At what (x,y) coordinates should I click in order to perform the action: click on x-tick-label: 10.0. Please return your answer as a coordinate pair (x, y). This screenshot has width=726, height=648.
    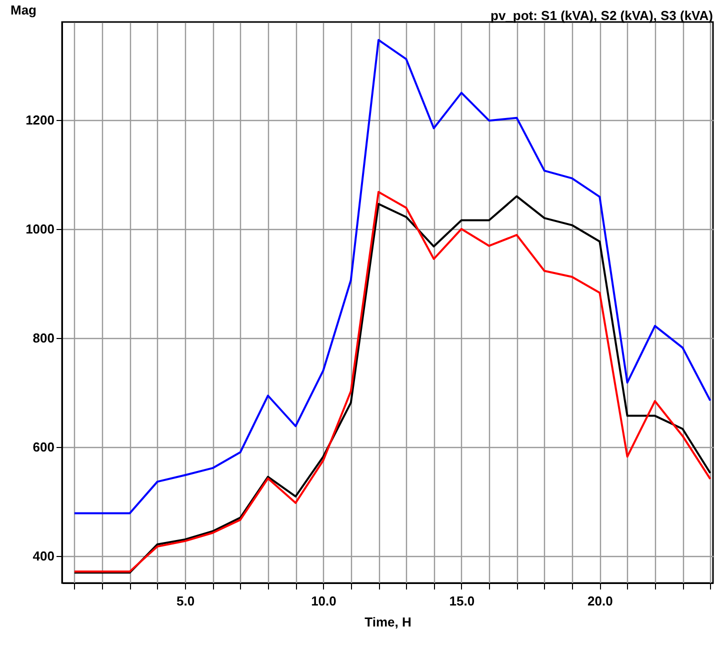
    Looking at the image, I should click on (323, 601).